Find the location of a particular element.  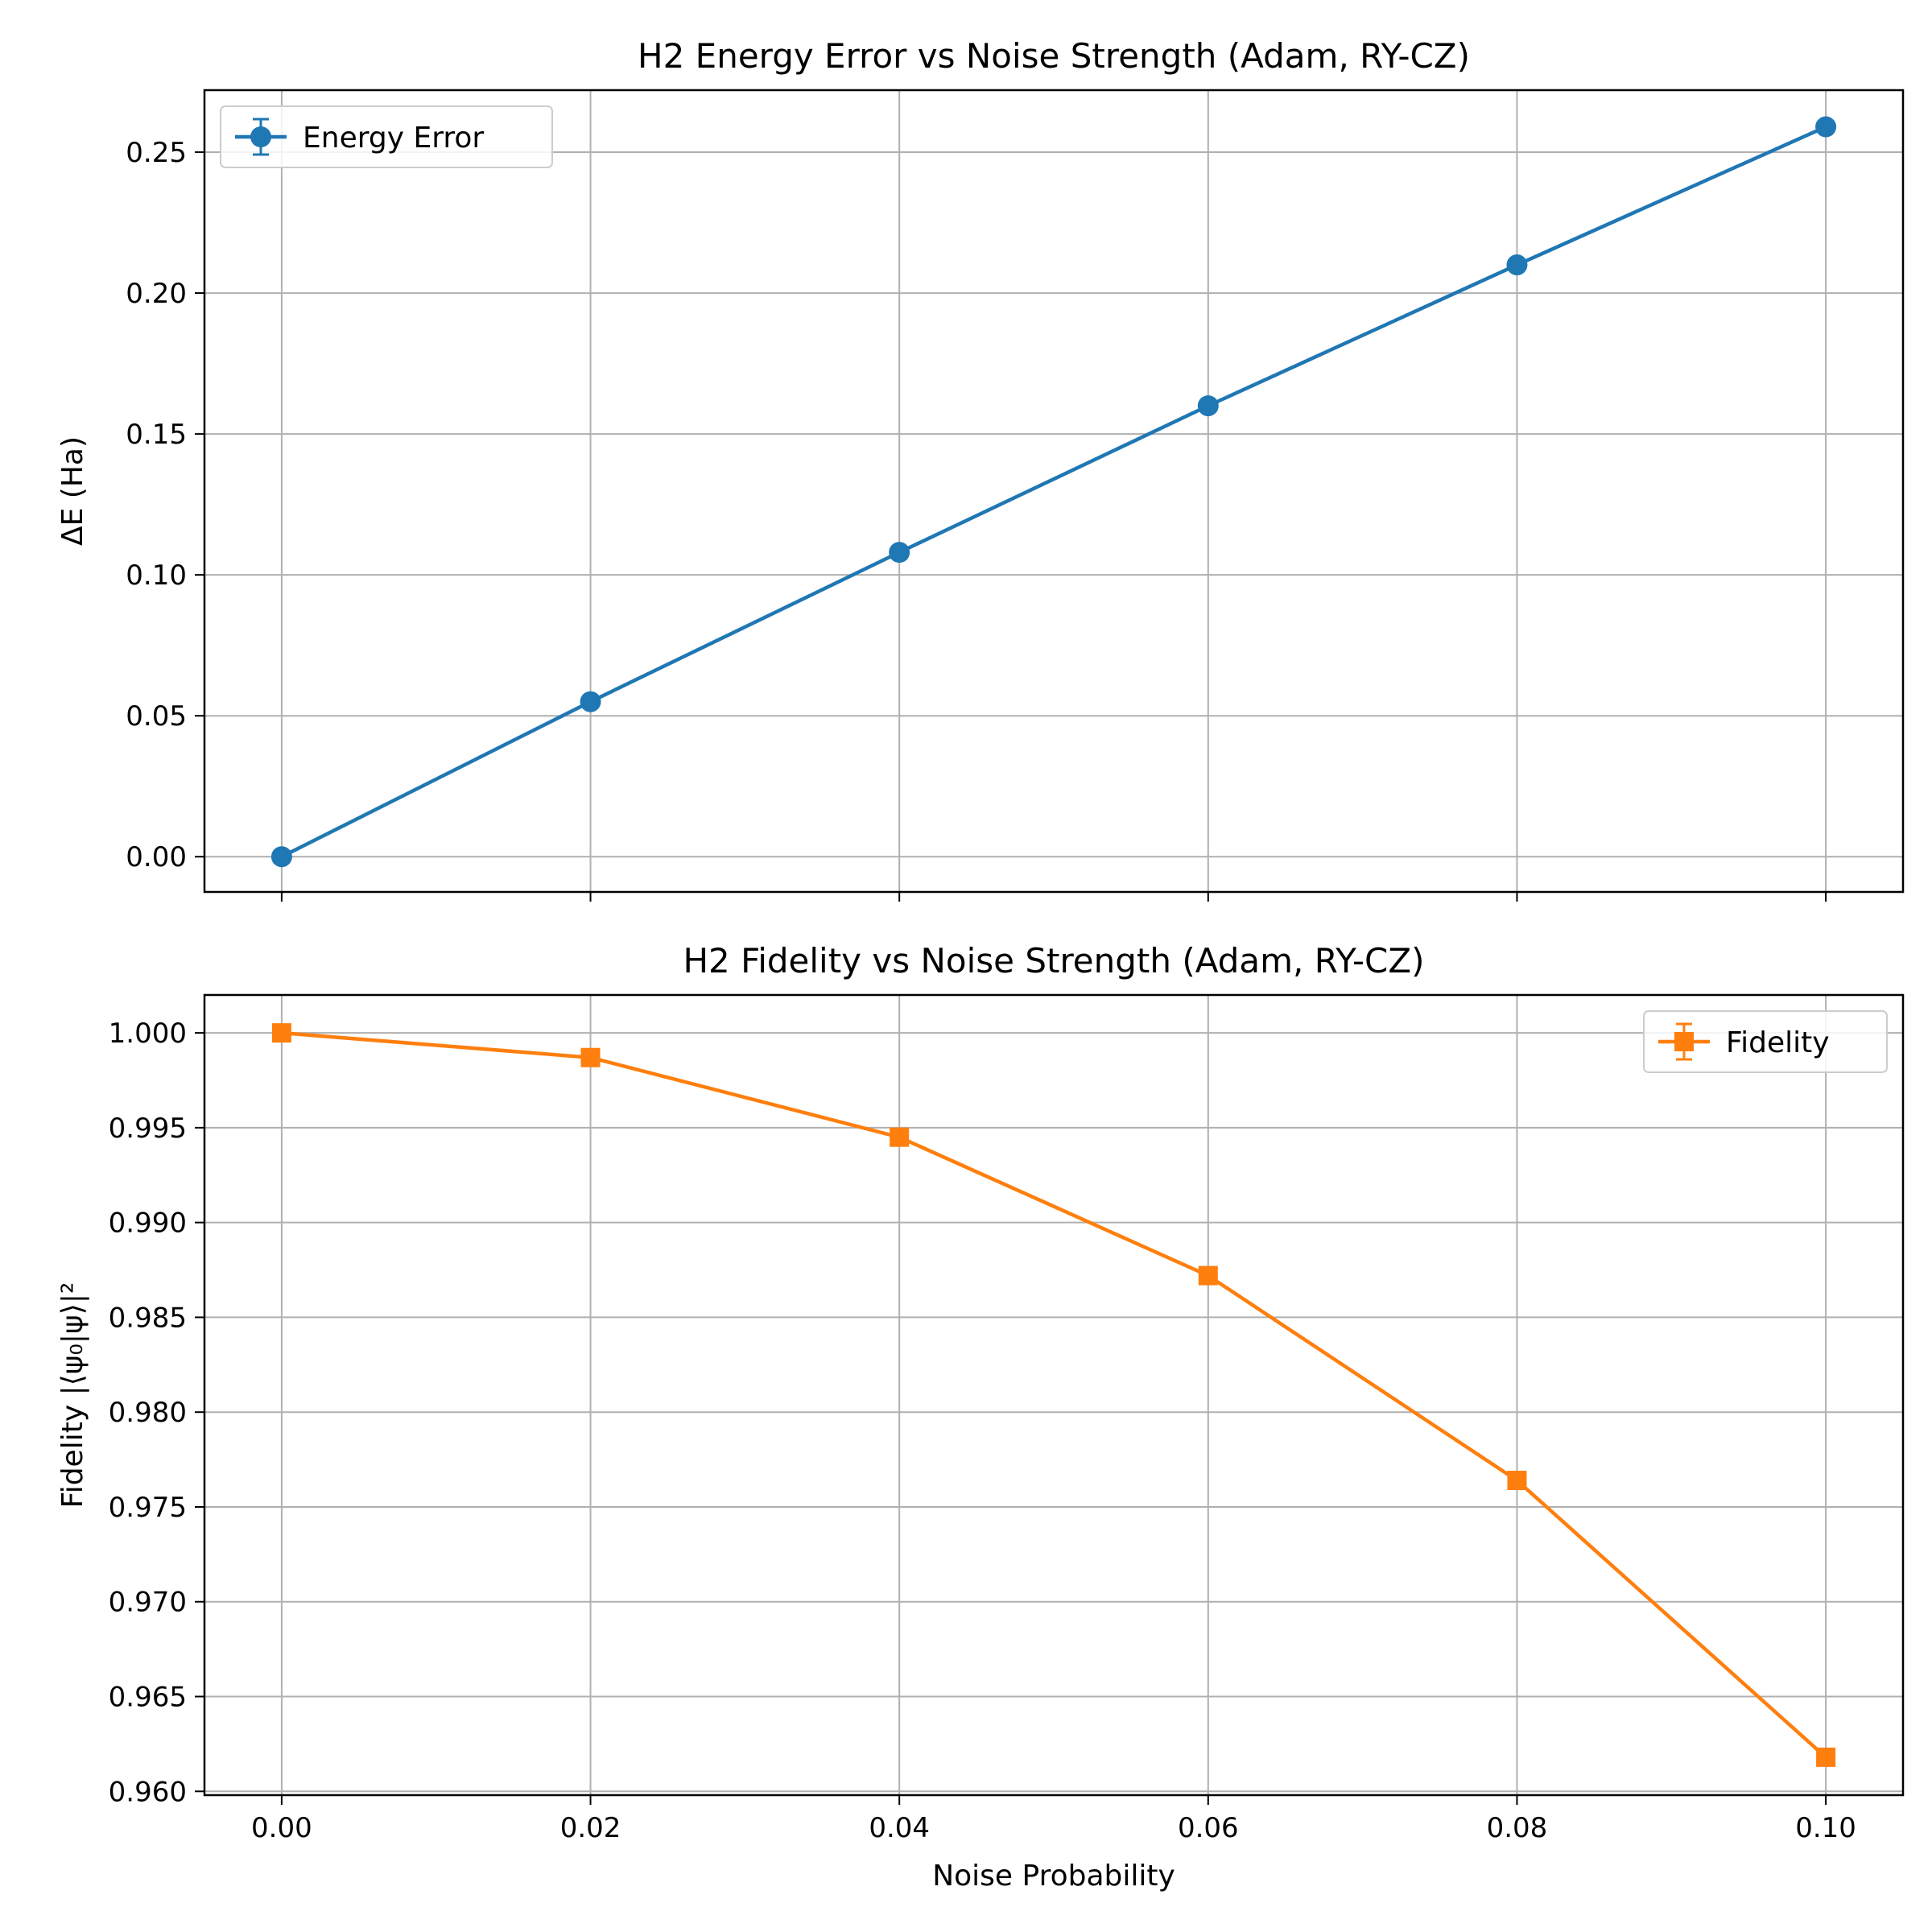

x-axis-label: Noise Probability is located at coordinates (1053, 1876).